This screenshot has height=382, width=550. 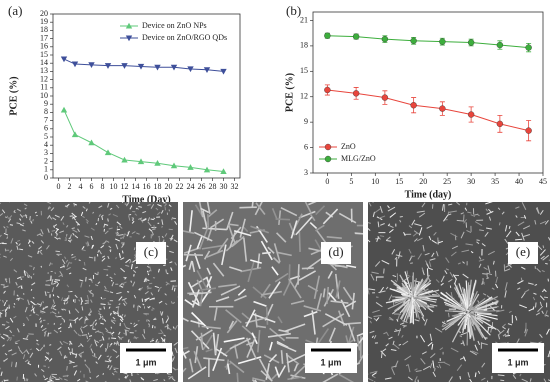 What do you see at coordinates (44, 29) in the screenshot?
I see `y-tick-label: 18` at bounding box center [44, 29].